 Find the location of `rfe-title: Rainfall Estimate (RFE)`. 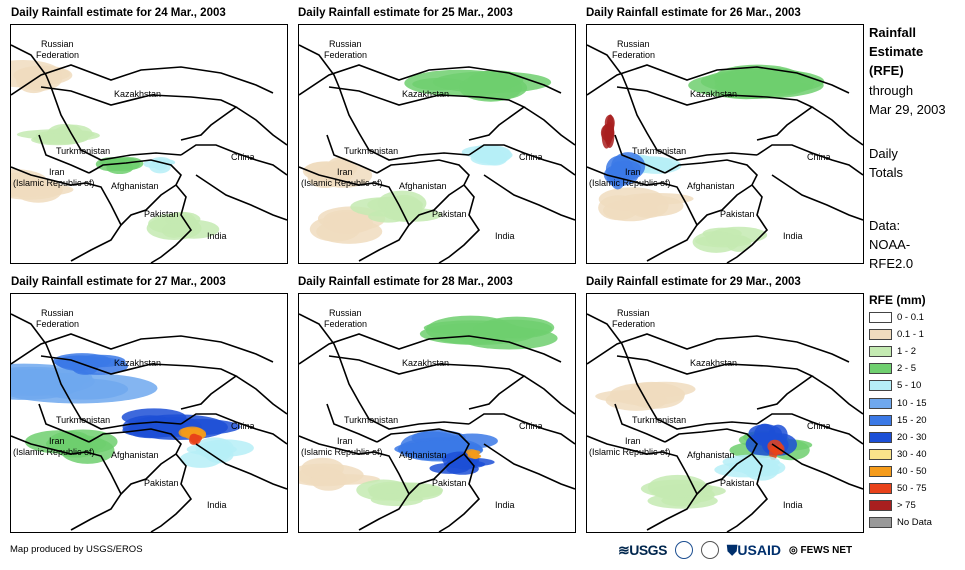

rfe-title: Rainfall Estimate (RFE) is located at coordinates (896, 51).